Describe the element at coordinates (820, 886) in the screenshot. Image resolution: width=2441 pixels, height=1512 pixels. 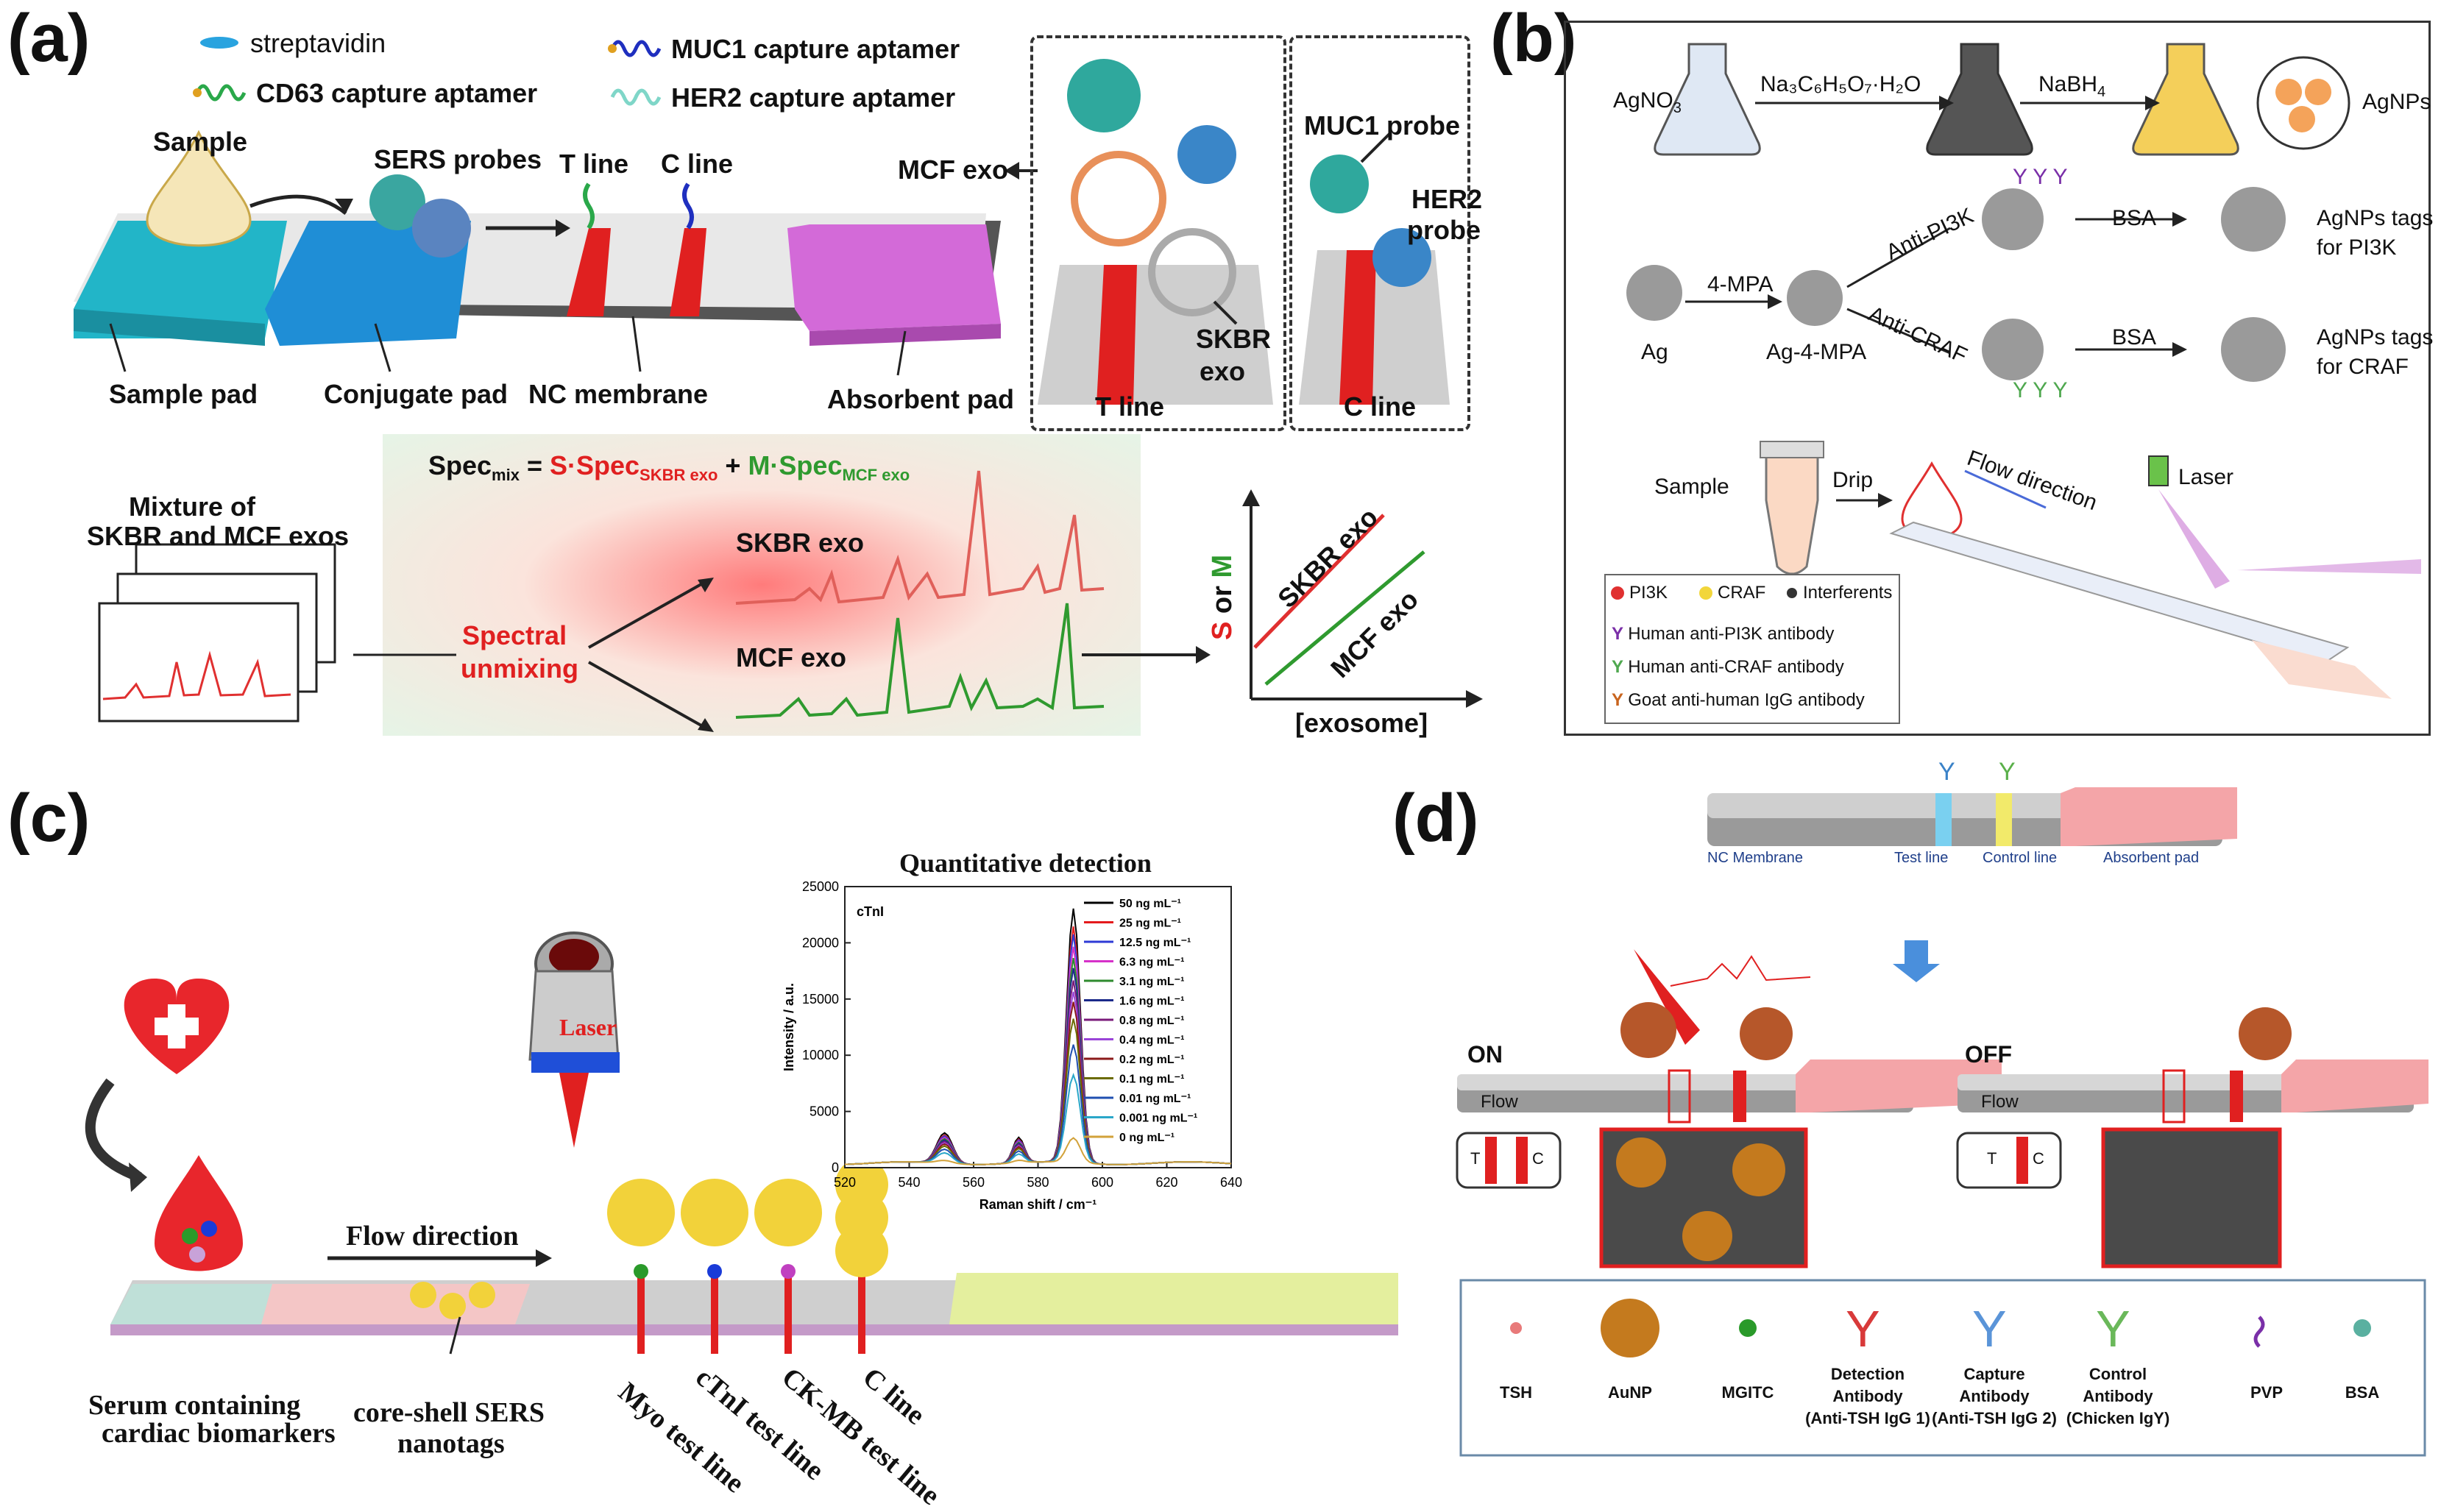
I see `y-tick-label-5: 25000` at that location.